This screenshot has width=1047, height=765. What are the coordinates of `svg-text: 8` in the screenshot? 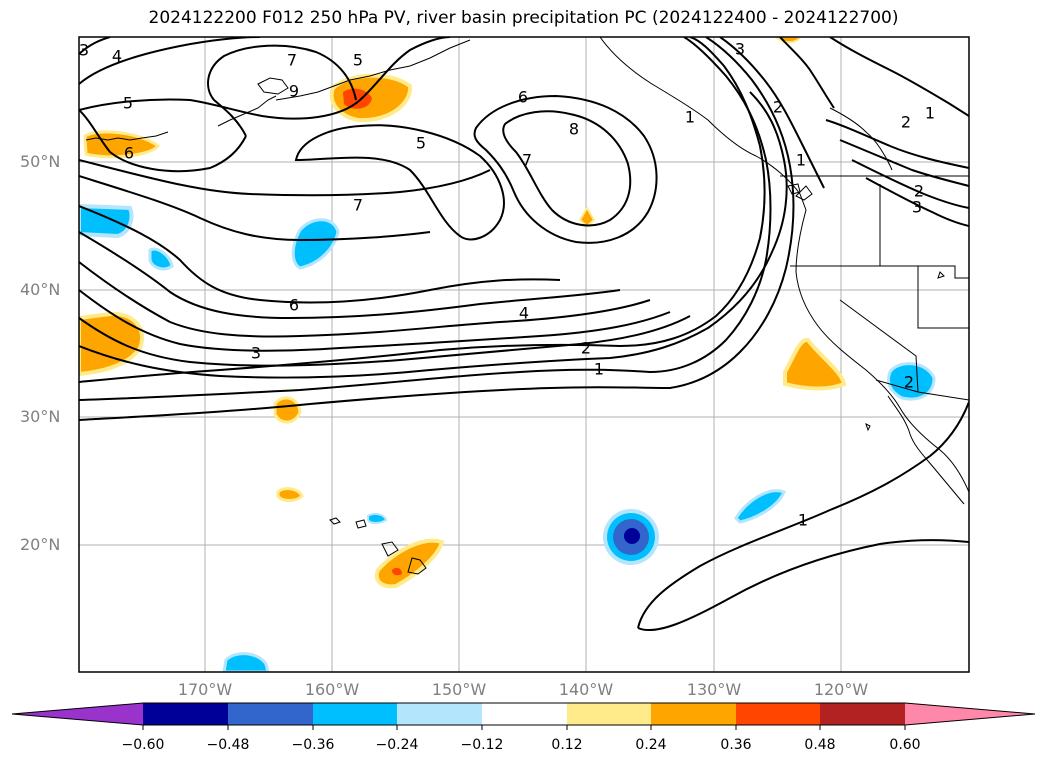 It's located at (574, 129).